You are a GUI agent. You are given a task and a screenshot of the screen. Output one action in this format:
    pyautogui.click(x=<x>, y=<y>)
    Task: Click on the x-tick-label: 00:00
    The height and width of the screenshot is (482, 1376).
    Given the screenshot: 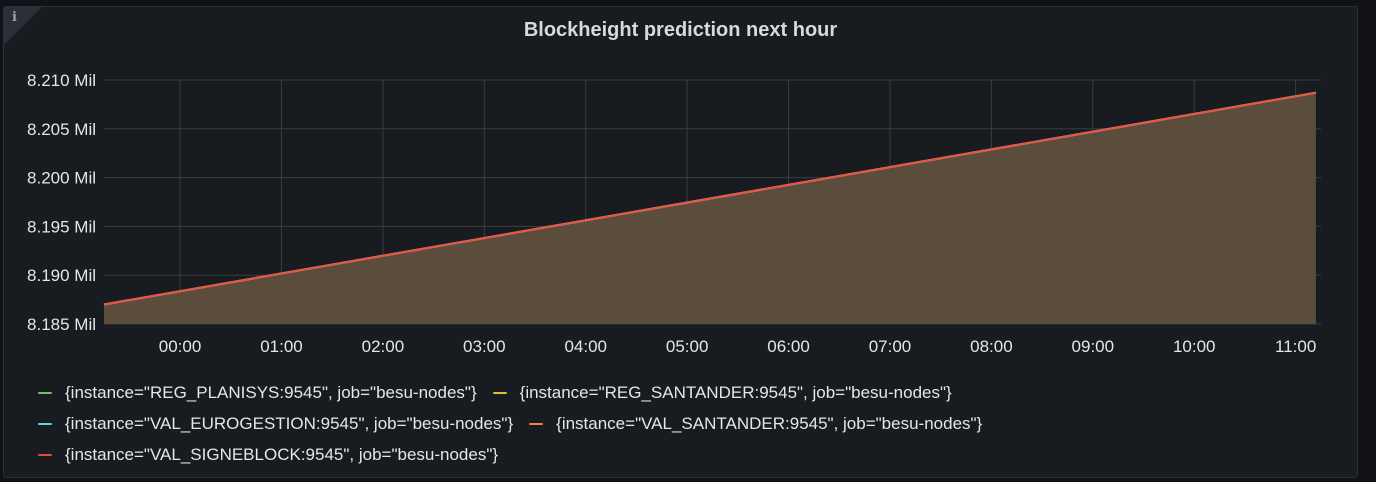 What is the action you would take?
    pyautogui.click(x=180, y=346)
    